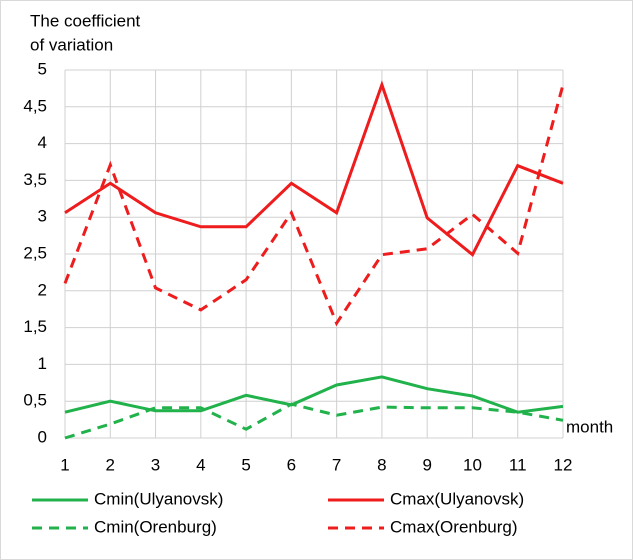 This screenshot has height=560, width=633. What do you see at coordinates (155, 526) in the screenshot?
I see `legend-label: Cmin(Orenburg)` at bounding box center [155, 526].